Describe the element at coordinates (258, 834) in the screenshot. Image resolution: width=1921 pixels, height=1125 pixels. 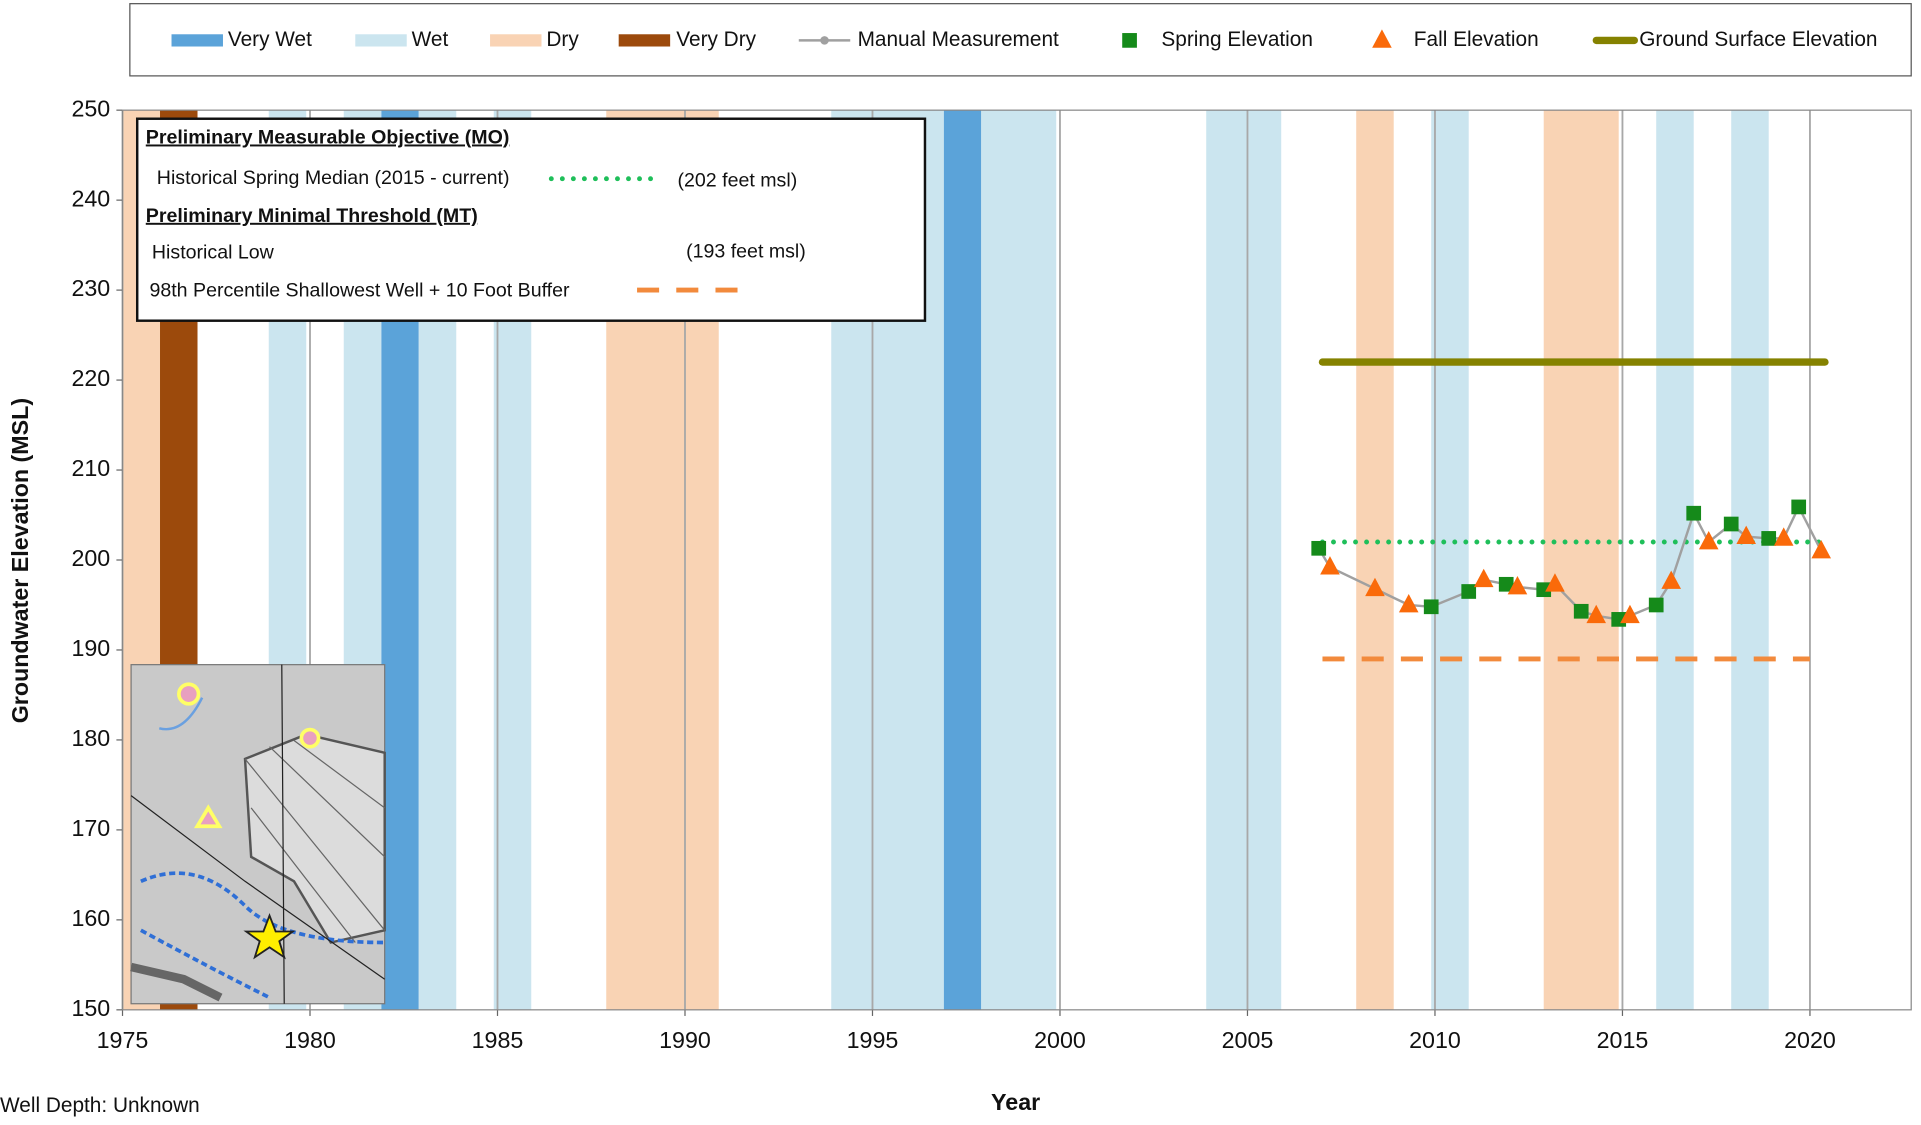
I see `map-inset` at that location.